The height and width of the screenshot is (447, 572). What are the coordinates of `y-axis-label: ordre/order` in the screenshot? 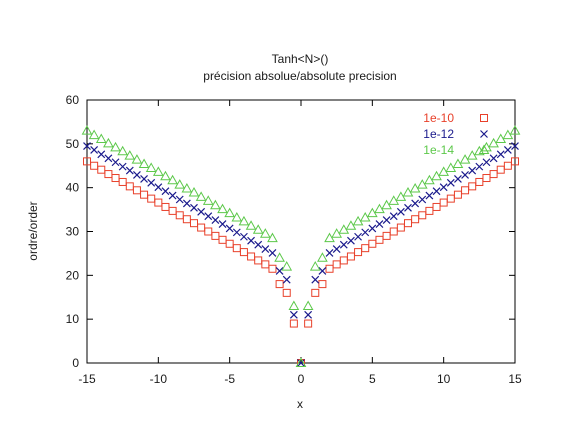 It's located at (33, 230).